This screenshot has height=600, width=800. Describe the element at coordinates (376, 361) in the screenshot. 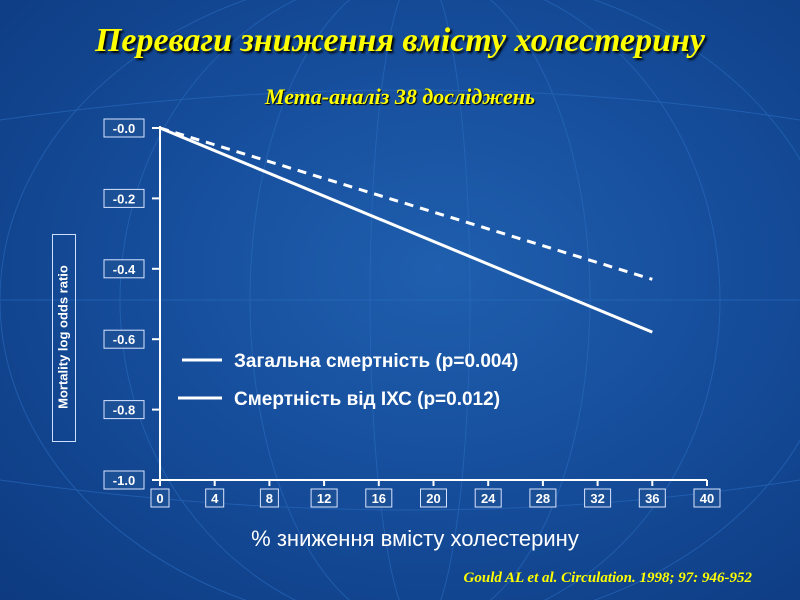

I see `legend-label-1: Загальна смертність (p=0.004)` at that location.